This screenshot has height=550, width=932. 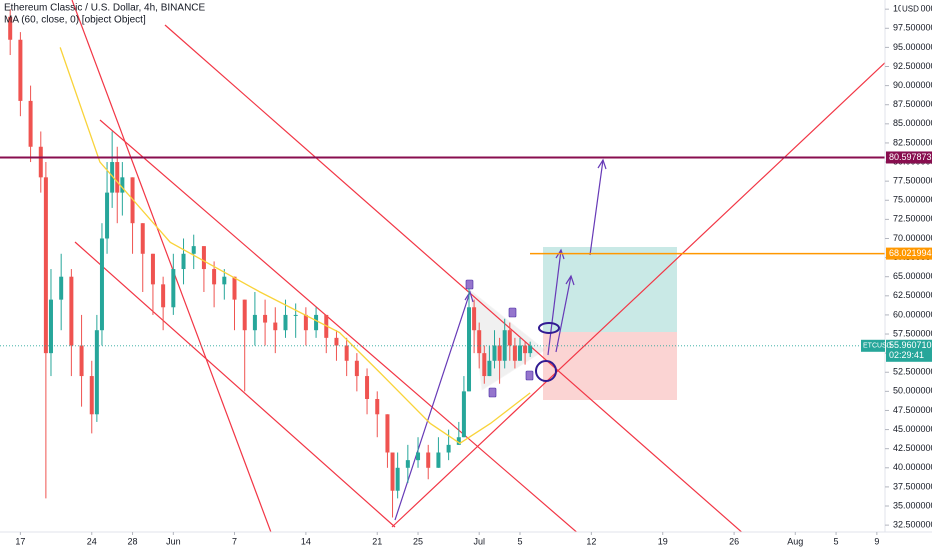 What do you see at coordinates (873, 345) in the screenshot?
I see `symbol-badge` at bounding box center [873, 345].